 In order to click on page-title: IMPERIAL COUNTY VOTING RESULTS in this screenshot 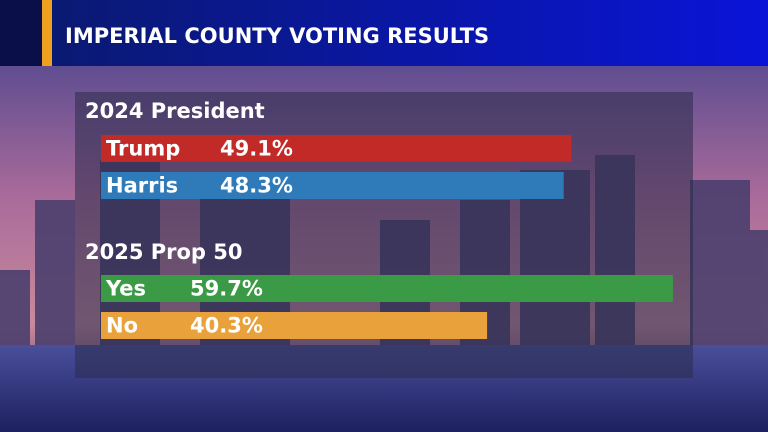, I will do `click(277, 36)`.